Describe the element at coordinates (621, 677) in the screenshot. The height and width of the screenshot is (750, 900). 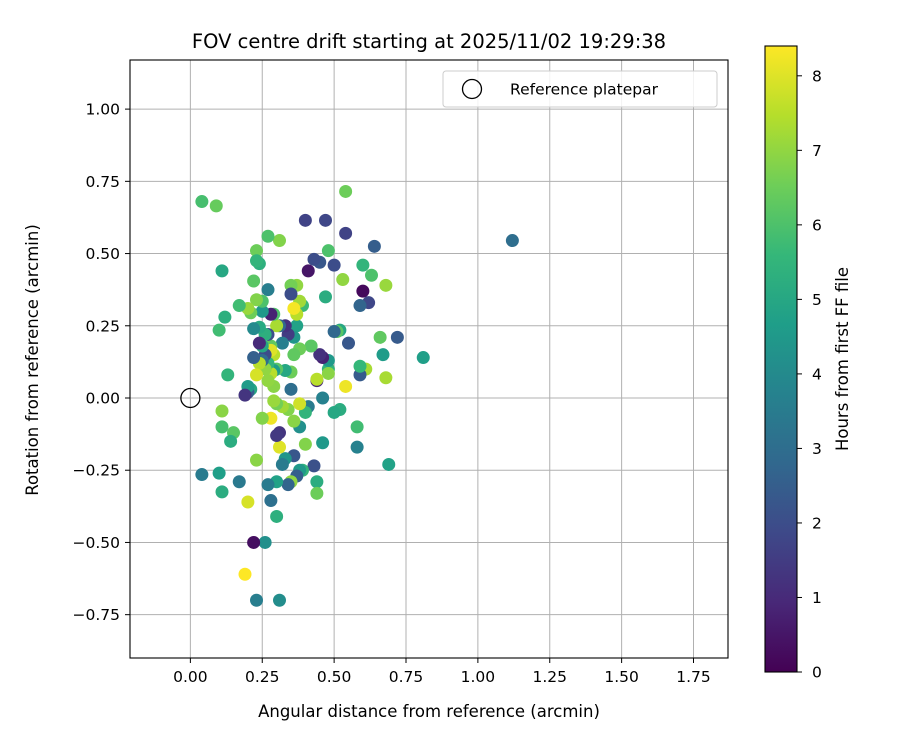
I see `x-tick-label: 1.50` at that location.